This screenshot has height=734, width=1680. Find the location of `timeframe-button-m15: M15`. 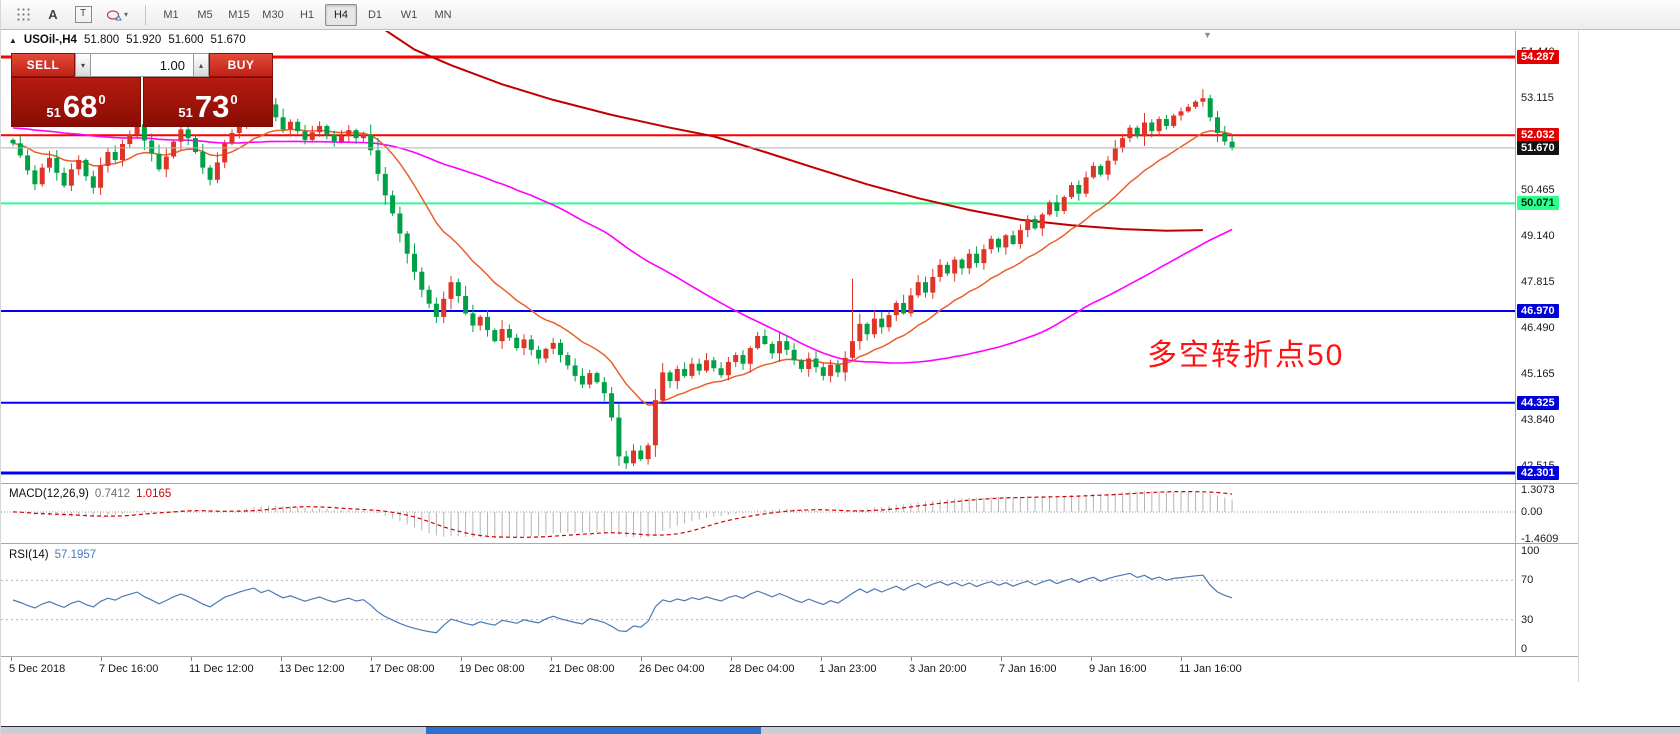

timeframe-button-m15: M15 is located at coordinates (239, 14).